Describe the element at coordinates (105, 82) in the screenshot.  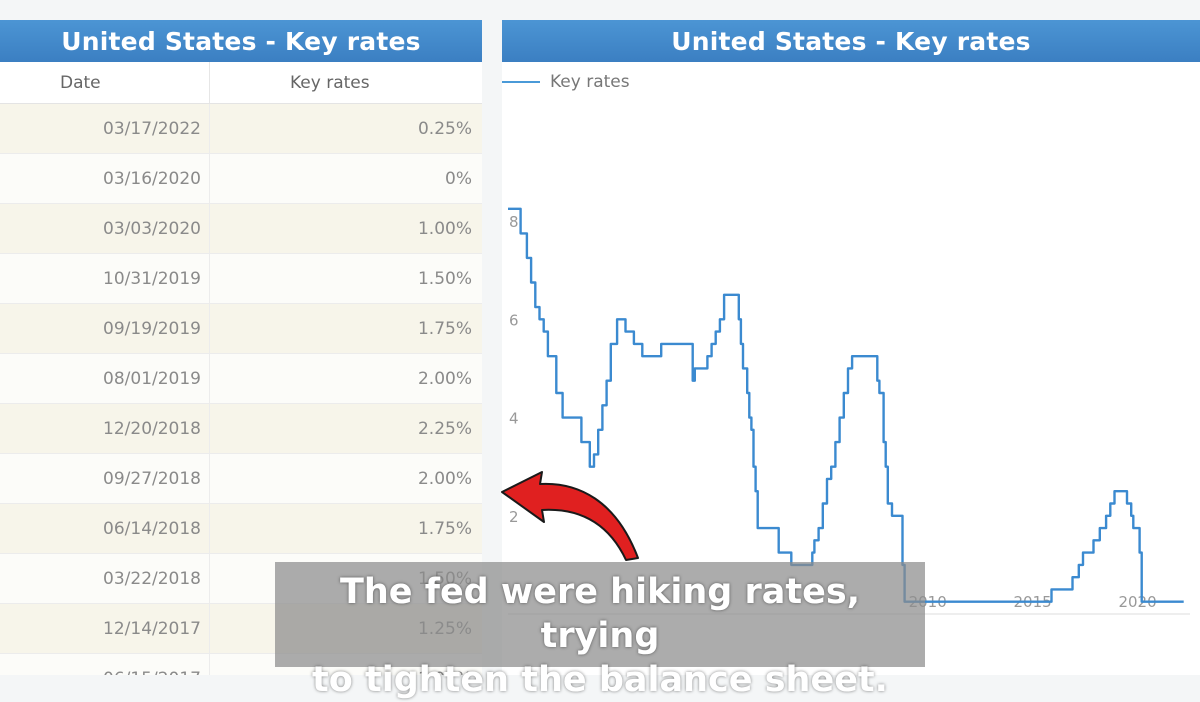
I see `column-header-date: Date` at that location.